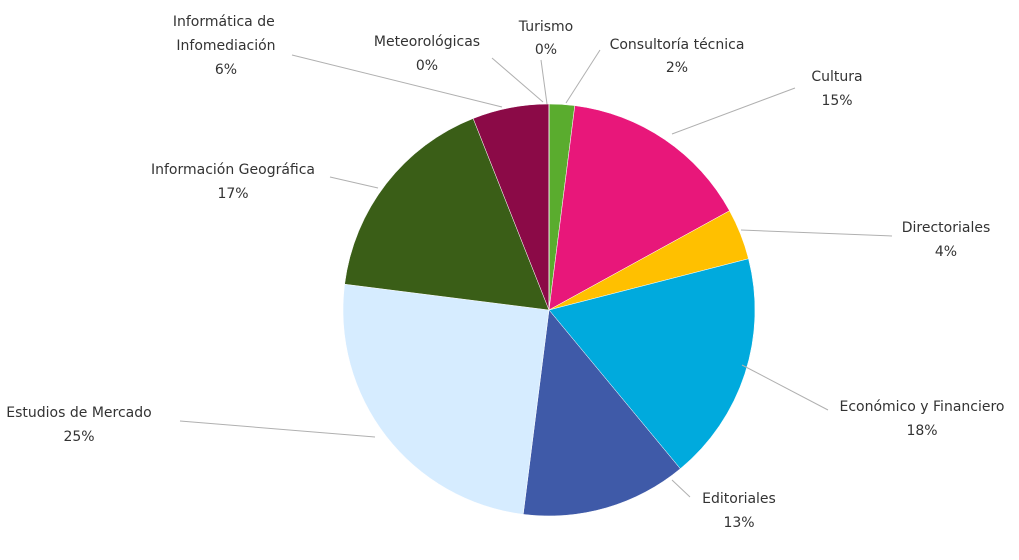 This screenshot has height=560, width=1019. I want to click on slice-value-label: 4%, so click(946, 252).